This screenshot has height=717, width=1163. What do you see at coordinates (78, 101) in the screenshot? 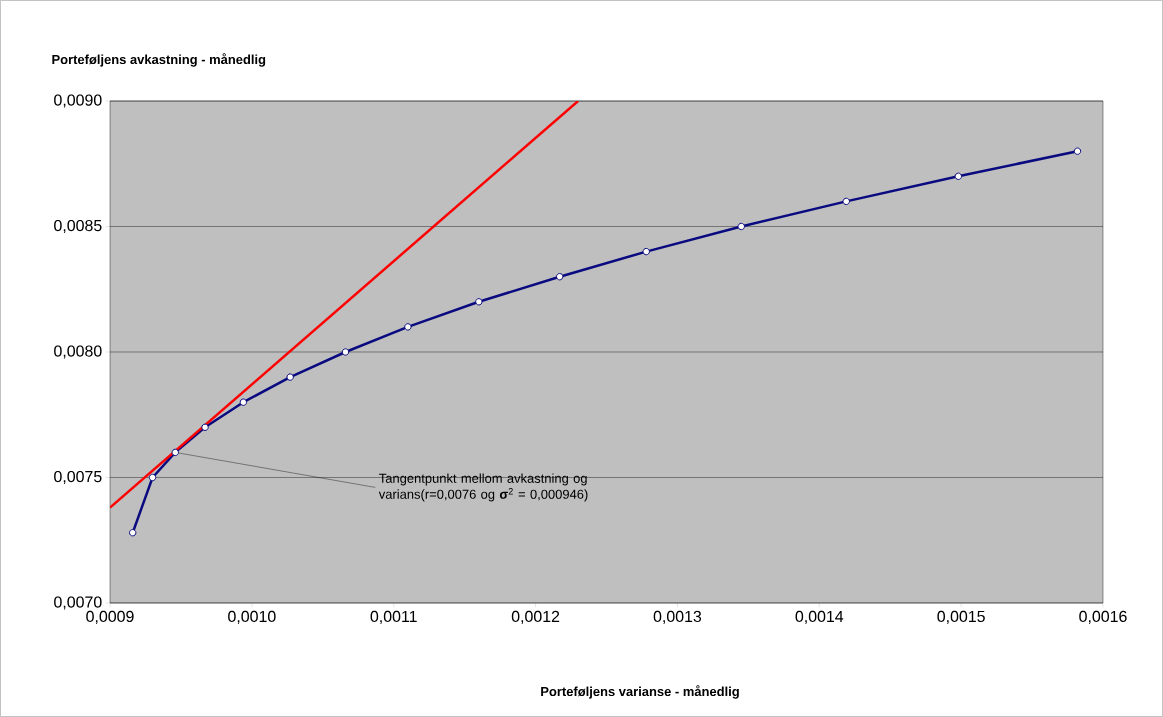
I see `y-tick-label: 0,0090` at bounding box center [78, 101].